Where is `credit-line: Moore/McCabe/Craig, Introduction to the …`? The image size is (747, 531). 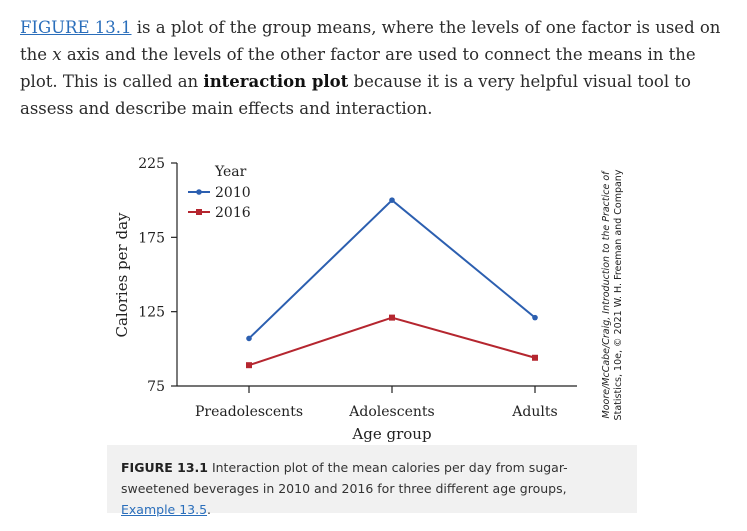
credit-line: Moore/McCabe/Craig, Introduction to the … is located at coordinates (612, 294).